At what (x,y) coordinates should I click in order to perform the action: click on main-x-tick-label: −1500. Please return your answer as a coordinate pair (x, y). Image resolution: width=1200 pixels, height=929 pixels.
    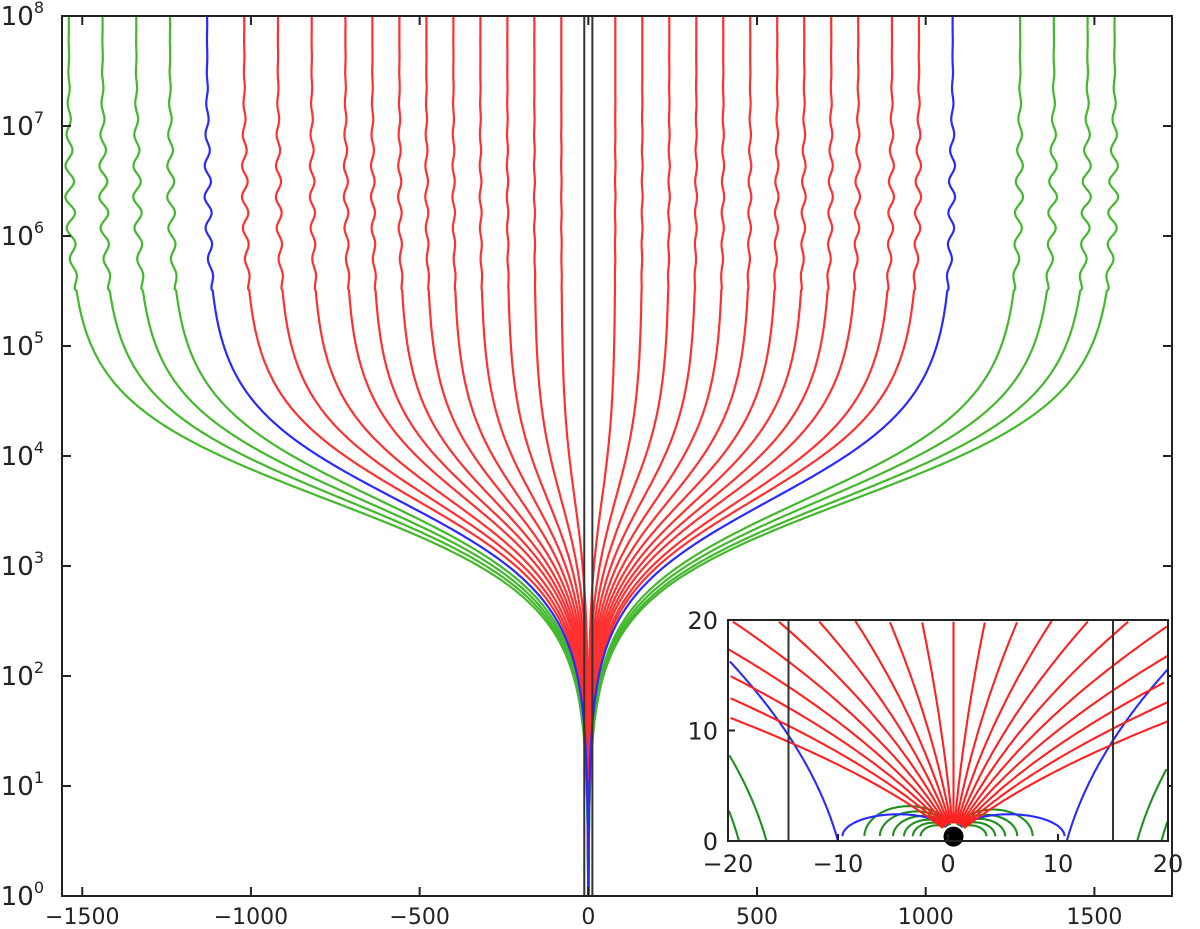
    Looking at the image, I should click on (82, 917).